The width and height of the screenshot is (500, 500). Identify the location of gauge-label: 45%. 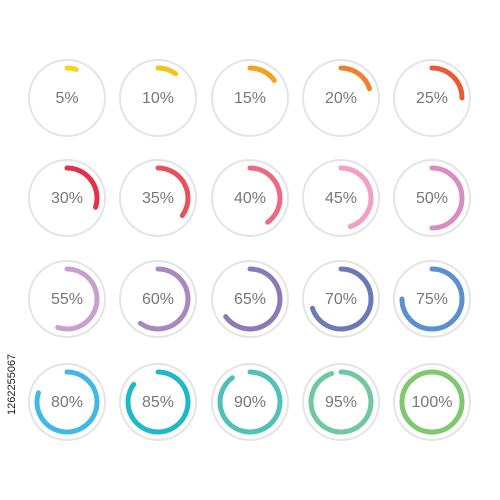
(341, 198).